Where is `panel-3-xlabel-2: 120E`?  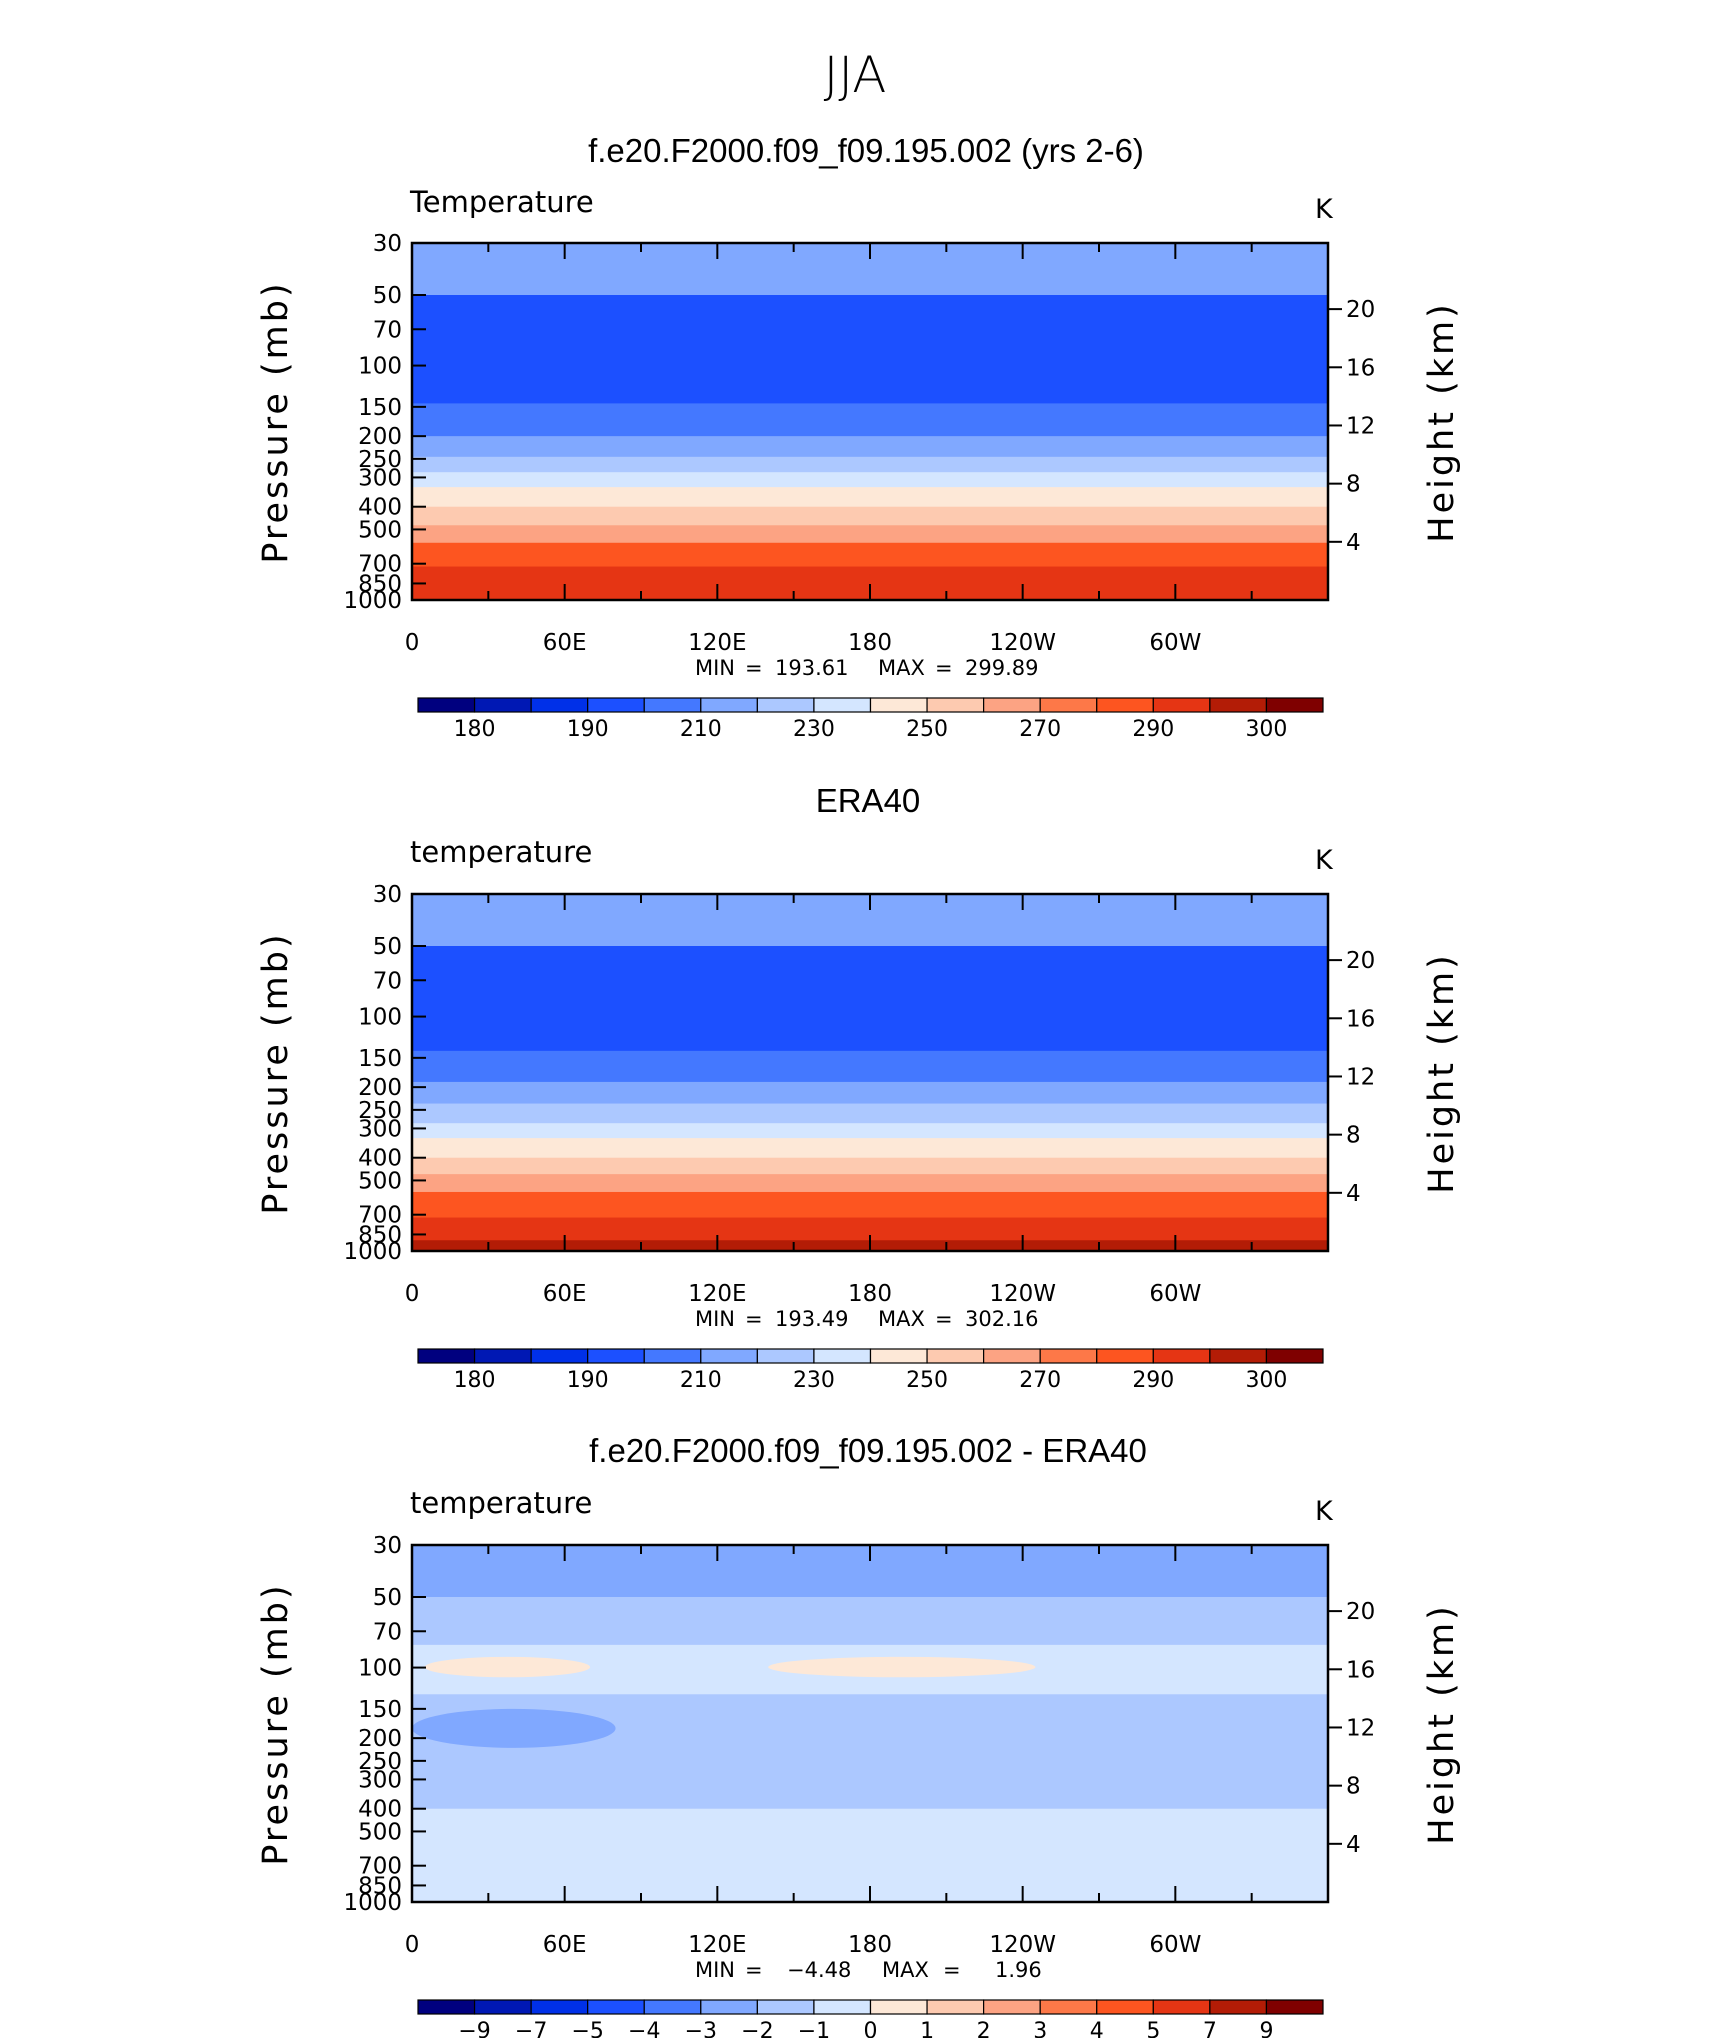 panel-3-xlabel-2: 120E is located at coordinates (717, 1945).